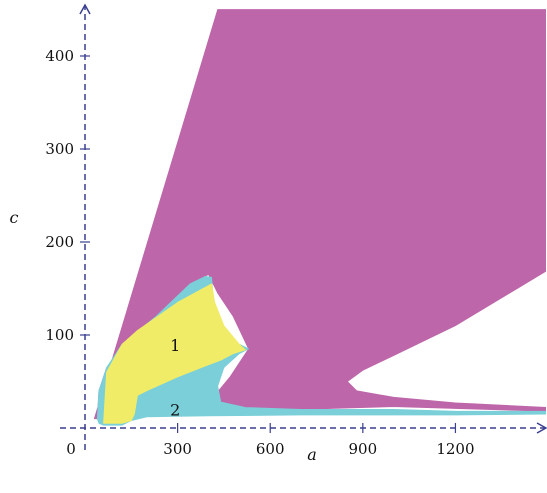  What do you see at coordinates (59, 149) in the screenshot?
I see `y-tick-label: 300` at bounding box center [59, 149].